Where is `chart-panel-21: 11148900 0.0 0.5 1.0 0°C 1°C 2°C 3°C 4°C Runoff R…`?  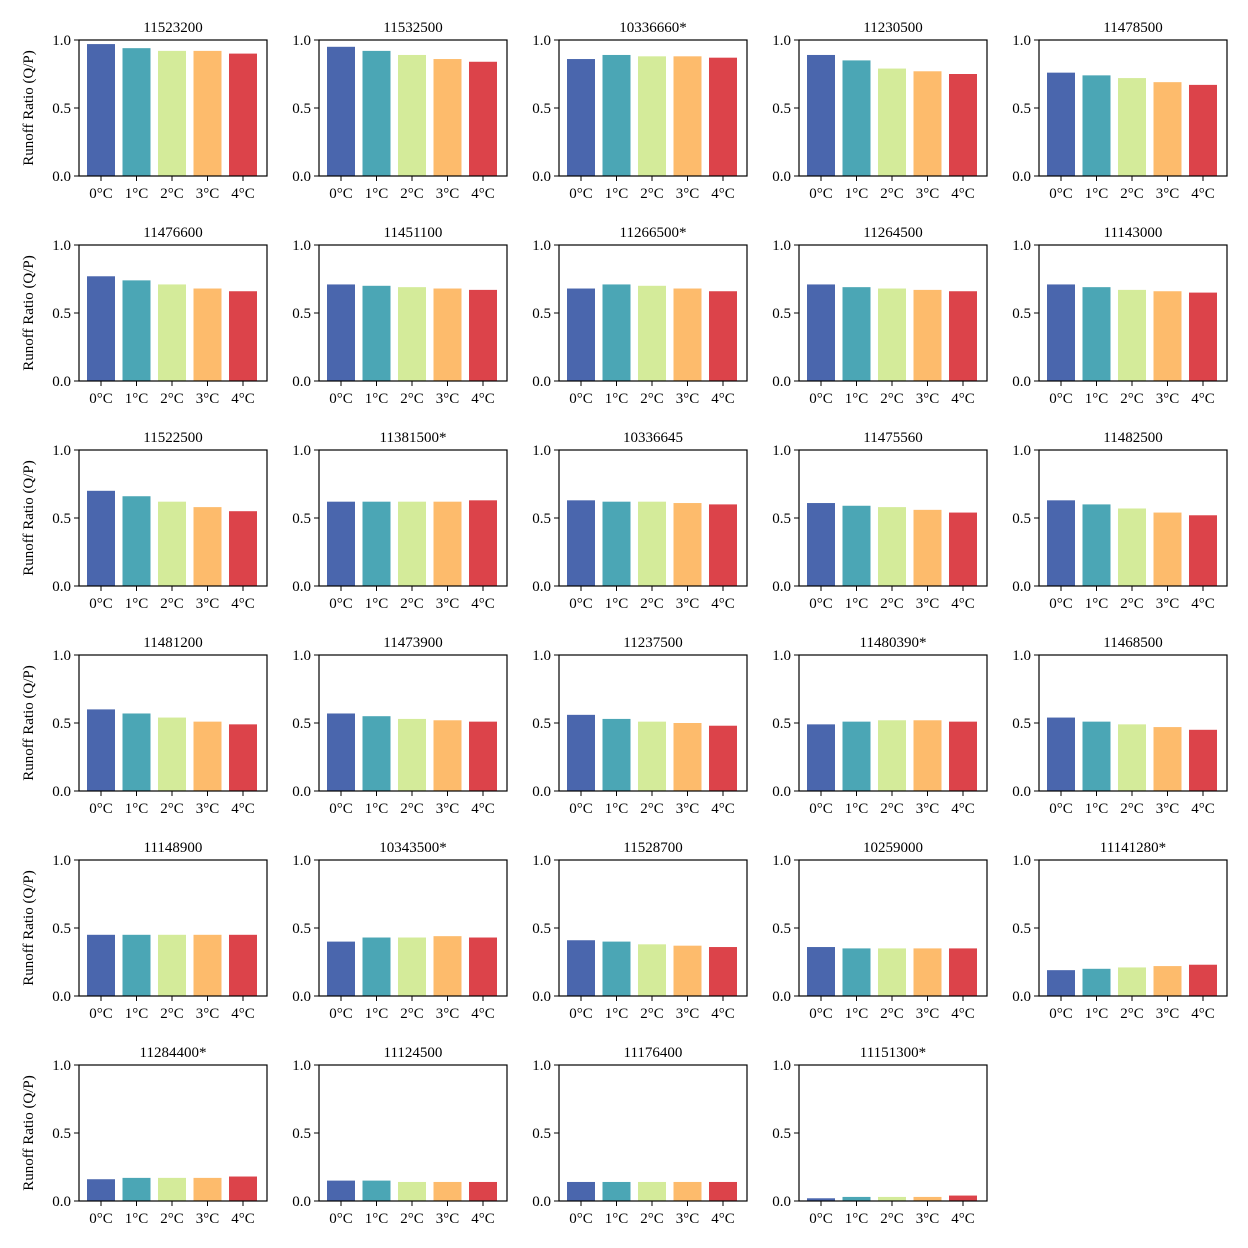
chart-panel-21: 11148900 0.0 0.5 1.0 0°C 1°C 2°C 3°C 4°C Runoff R… is located at coordinates (144, 931).